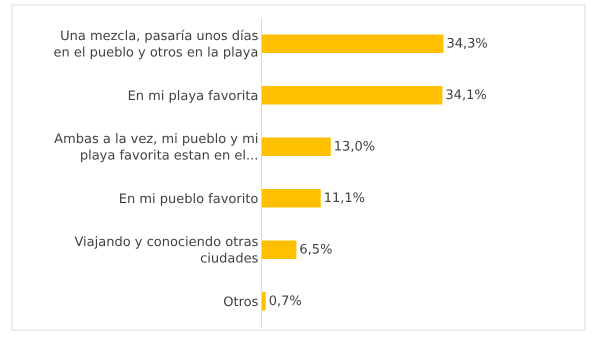 This screenshot has width=592, height=342. What do you see at coordinates (188, 199) in the screenshot?
I see `y-tick-label: En mi pueblo favorito` at bounding box center [188, 199].